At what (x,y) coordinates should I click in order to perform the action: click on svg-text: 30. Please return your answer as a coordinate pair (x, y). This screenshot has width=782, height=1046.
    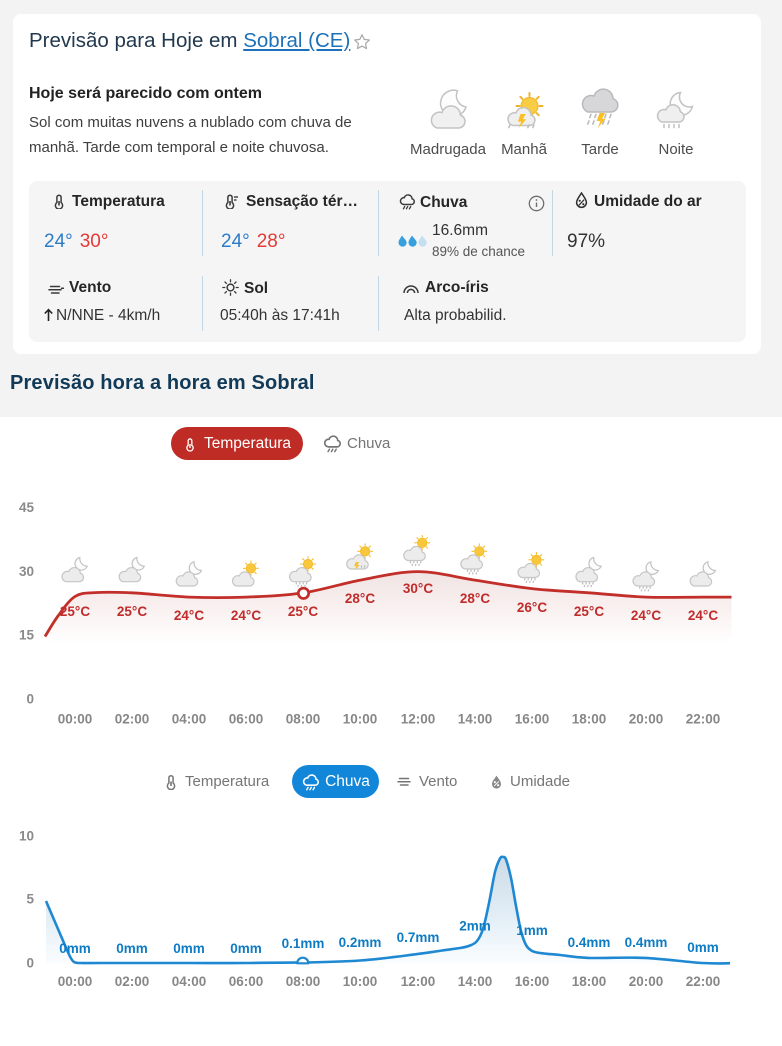
    Looking at the image, I should click on (26, 571).